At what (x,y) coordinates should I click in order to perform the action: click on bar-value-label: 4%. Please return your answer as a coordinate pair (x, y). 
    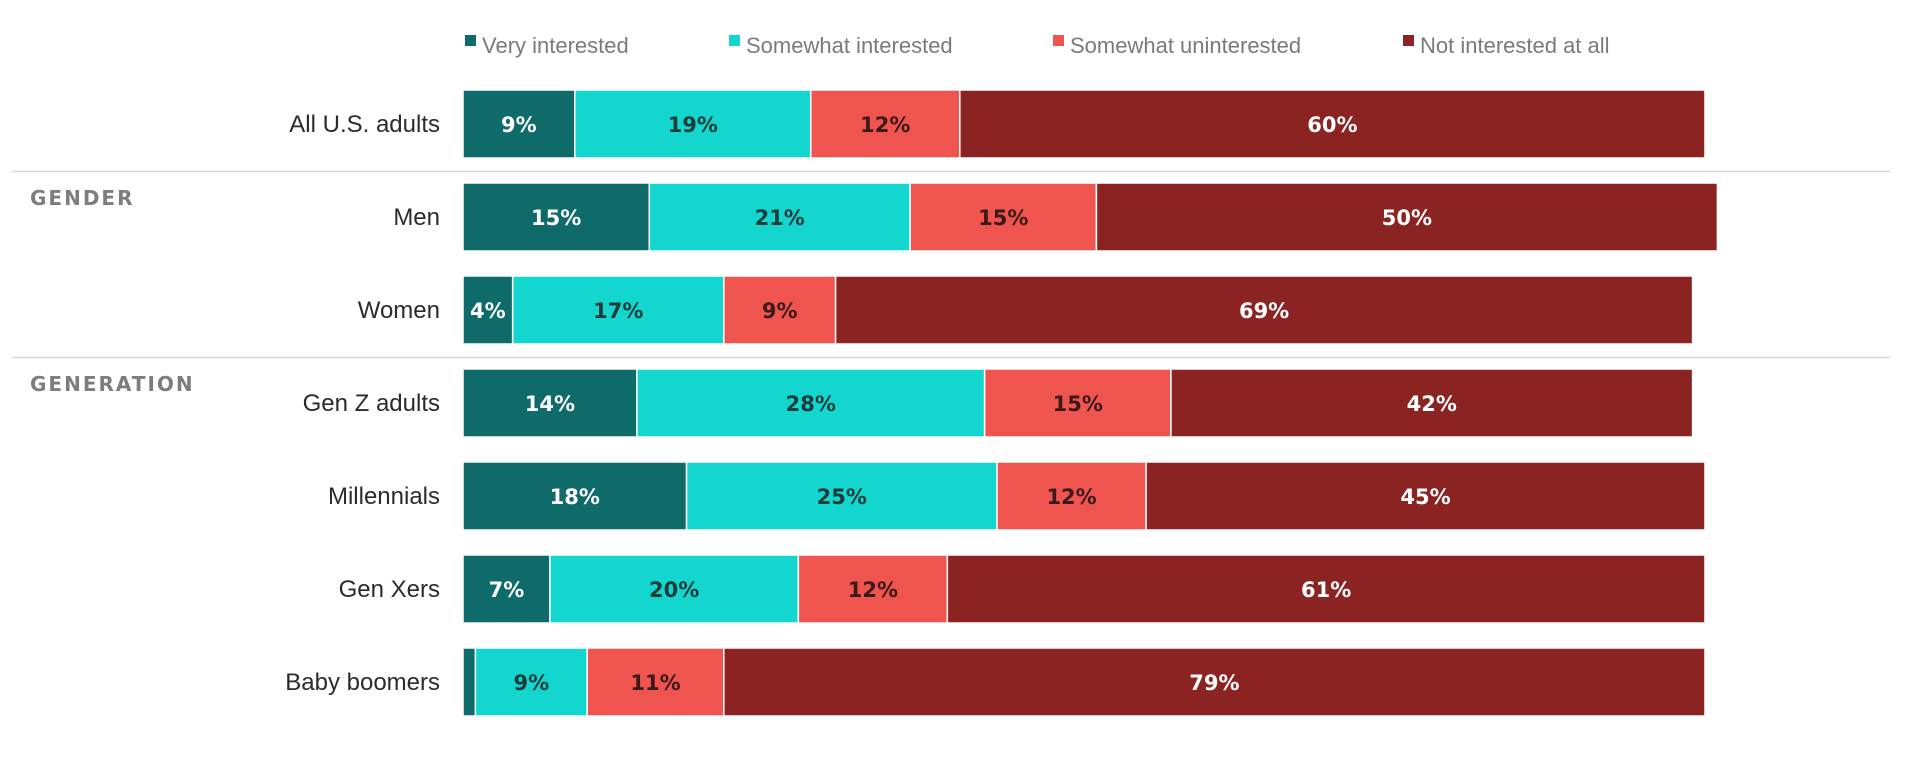
    Looking at the image, I should click on (488, 311).